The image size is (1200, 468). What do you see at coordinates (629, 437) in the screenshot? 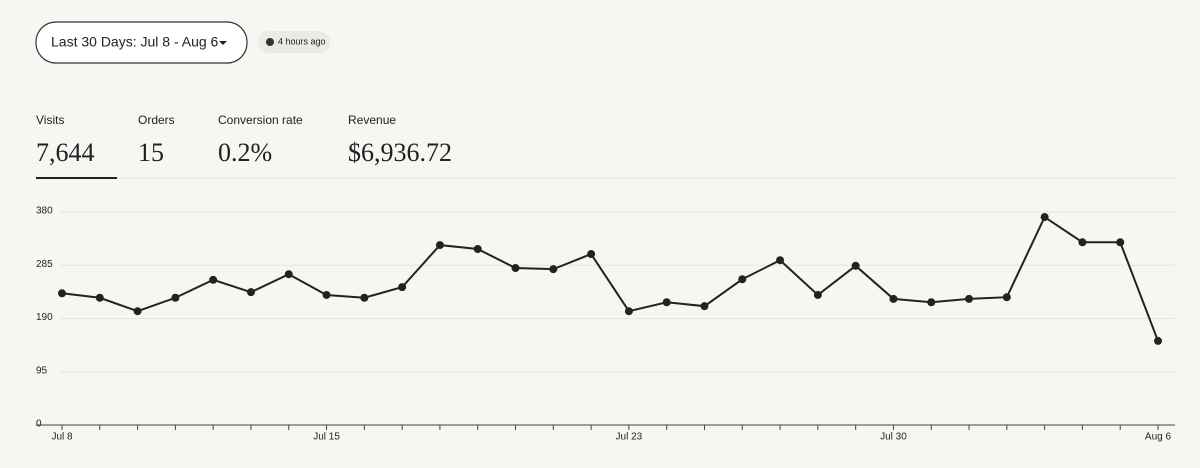
I see `x-tick-label: Jul 23` at bounding box center [629, 437].